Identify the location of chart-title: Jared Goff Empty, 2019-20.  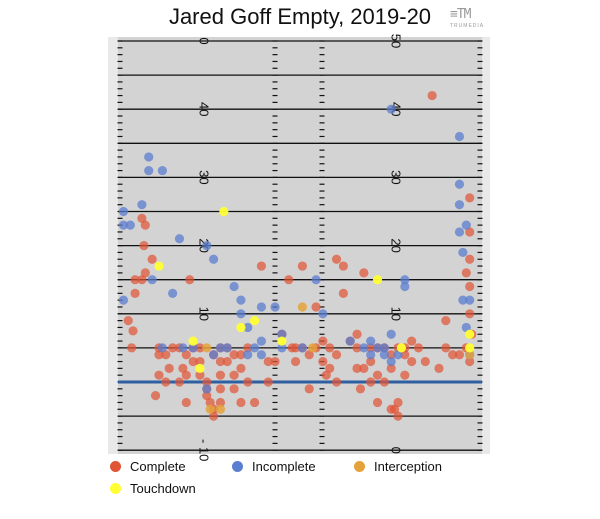
(300, 16).